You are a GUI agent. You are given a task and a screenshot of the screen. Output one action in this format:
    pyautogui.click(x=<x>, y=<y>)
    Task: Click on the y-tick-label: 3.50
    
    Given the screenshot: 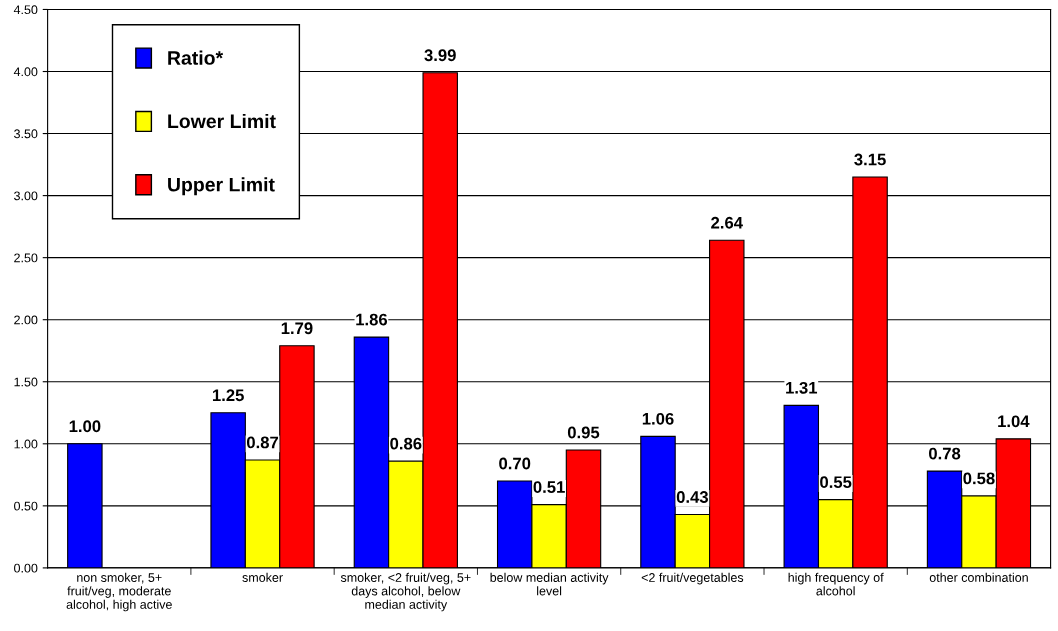 What is the action you would take?
    pyautogui.click(x=26, y=134)
    